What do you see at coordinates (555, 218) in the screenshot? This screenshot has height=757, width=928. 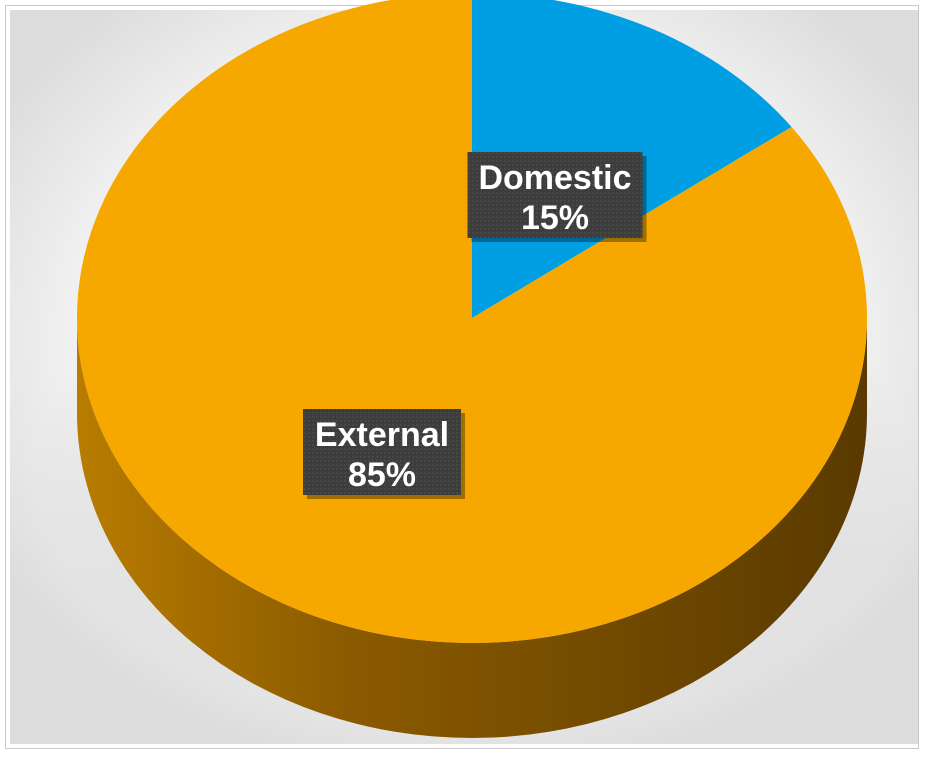 I see `data-label-value: 15%` at bounding box center [555, 218].